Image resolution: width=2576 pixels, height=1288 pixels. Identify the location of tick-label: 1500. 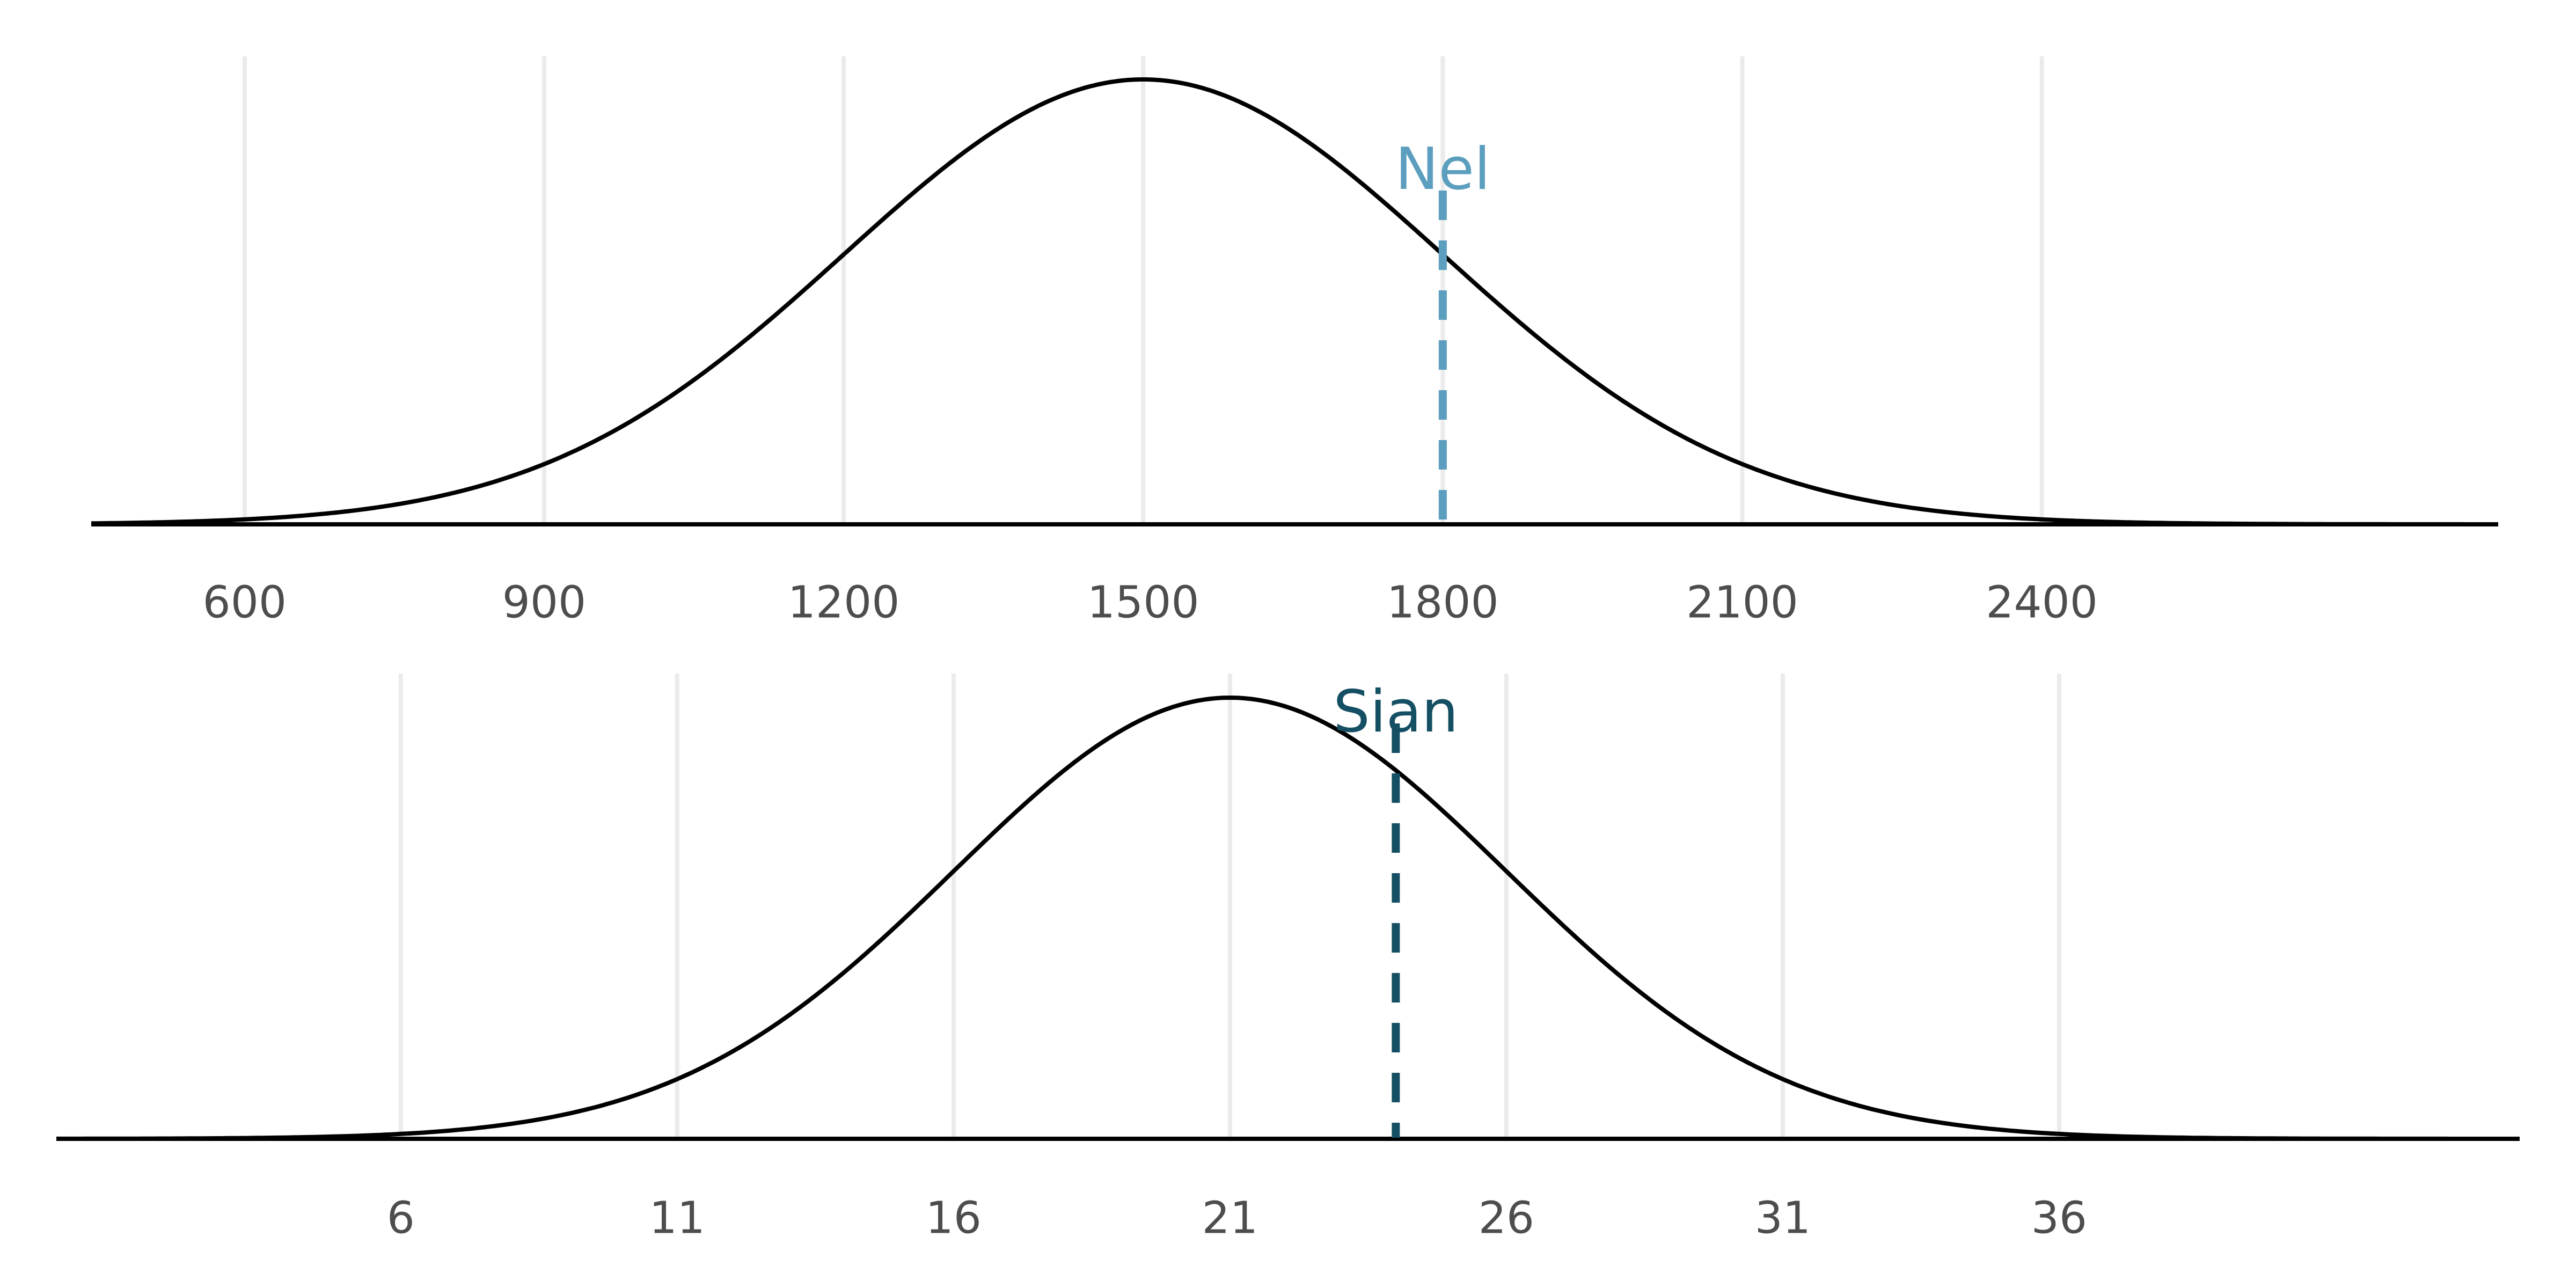
(1143, 602).